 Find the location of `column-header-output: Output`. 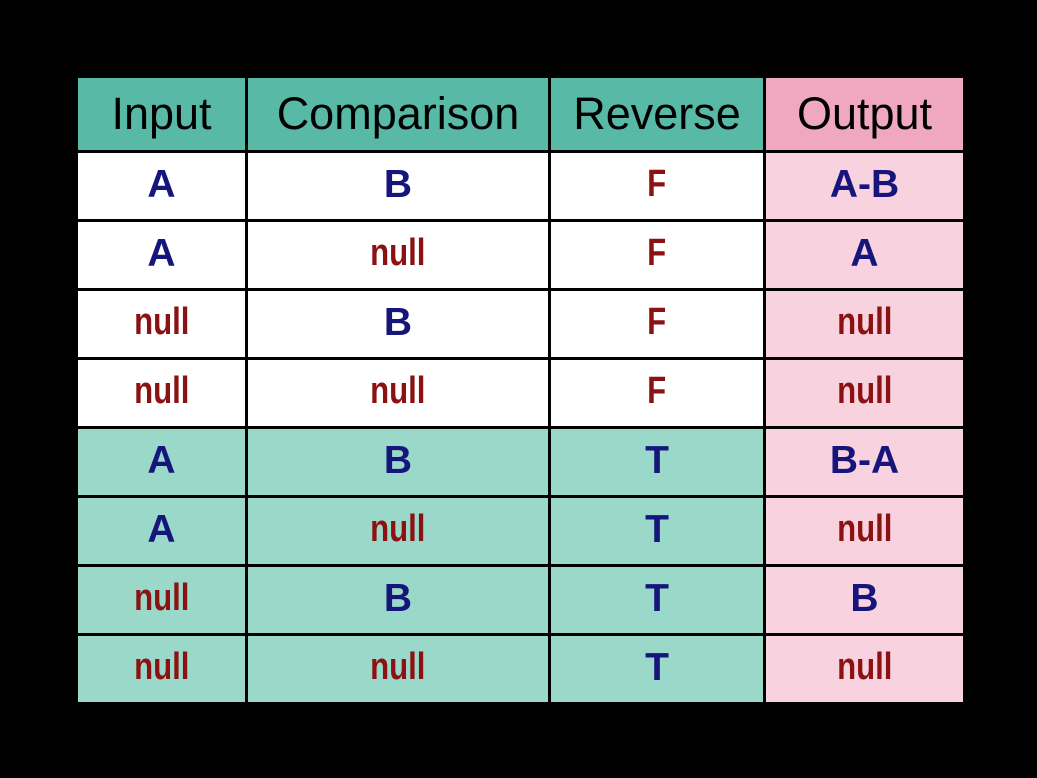

column-header-output: Output is located at coordinates (864, 114).